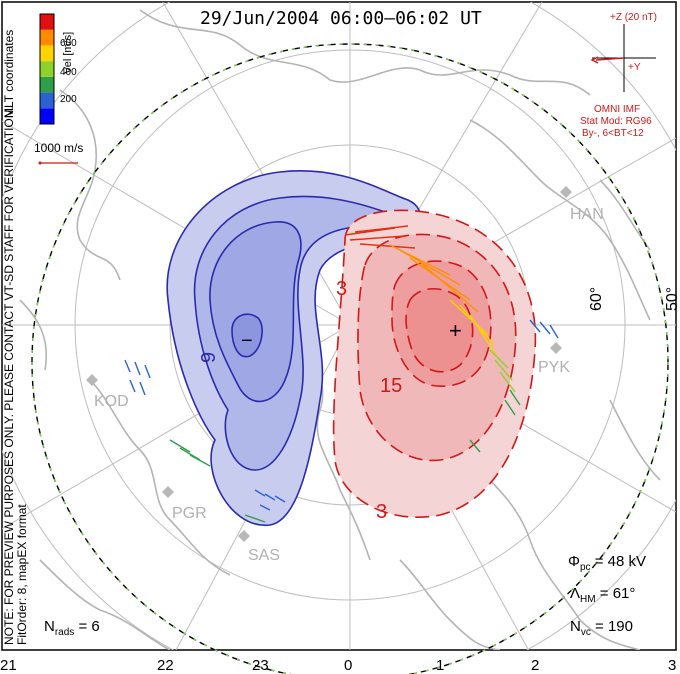  Describe the element at coordinates (341, 18) in the screenshot. I see `plot-title: 29/Jun/2004 06:00–06:02 UT` at that location.